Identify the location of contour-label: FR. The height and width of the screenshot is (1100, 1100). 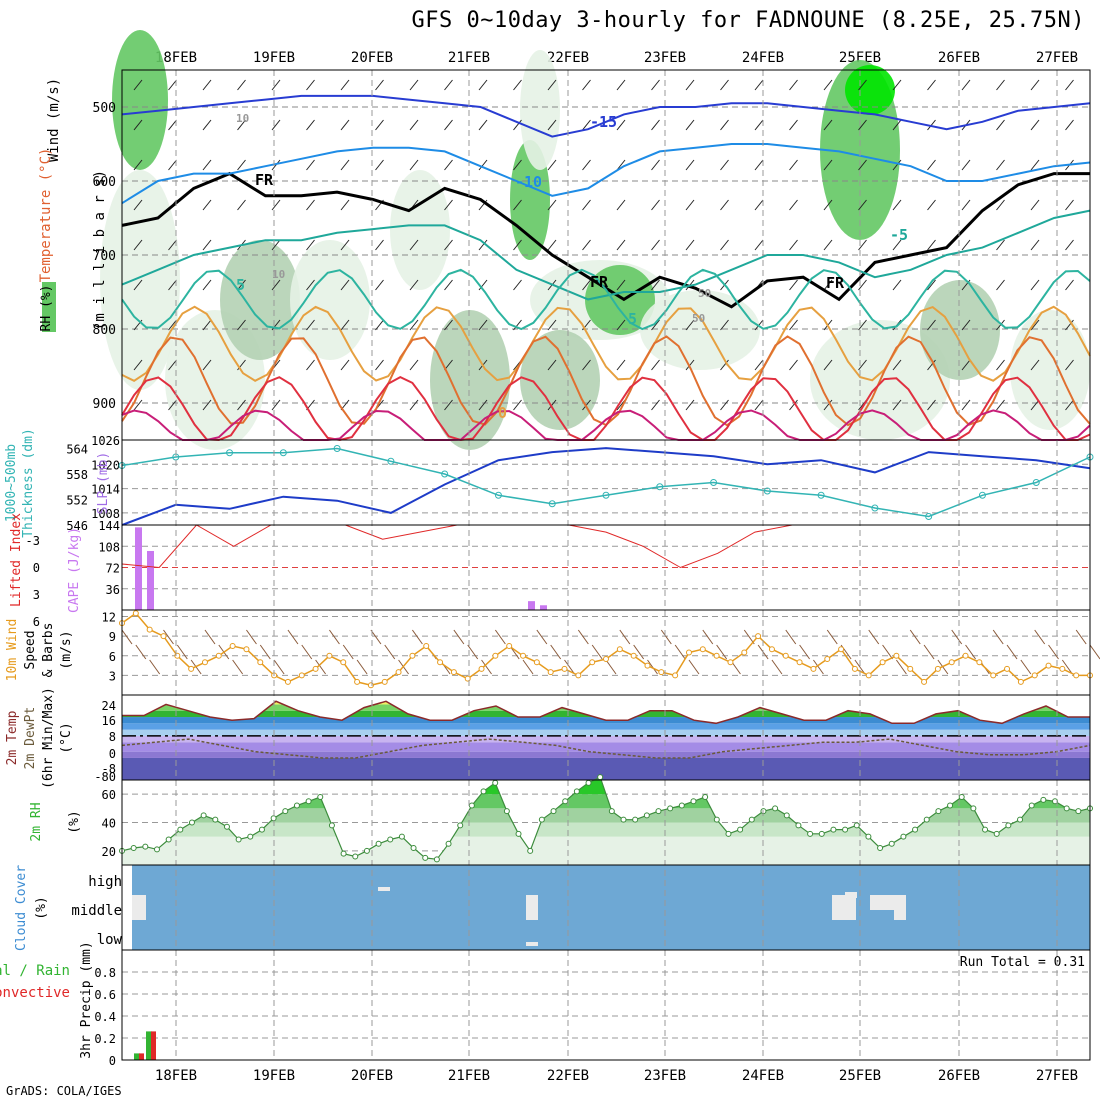
(599, 282).